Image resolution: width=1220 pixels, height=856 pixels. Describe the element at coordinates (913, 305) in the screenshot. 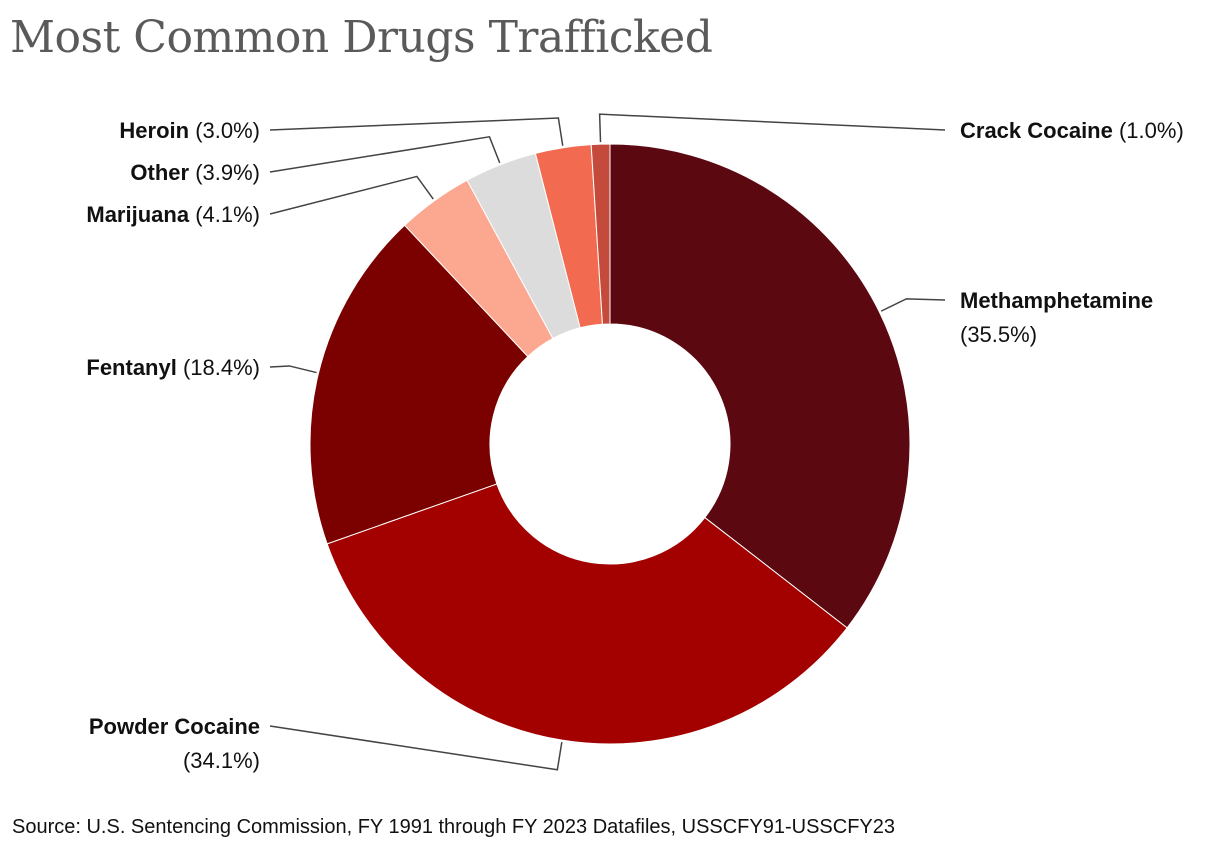

I see `leader-line-methamphetamine` at that location.